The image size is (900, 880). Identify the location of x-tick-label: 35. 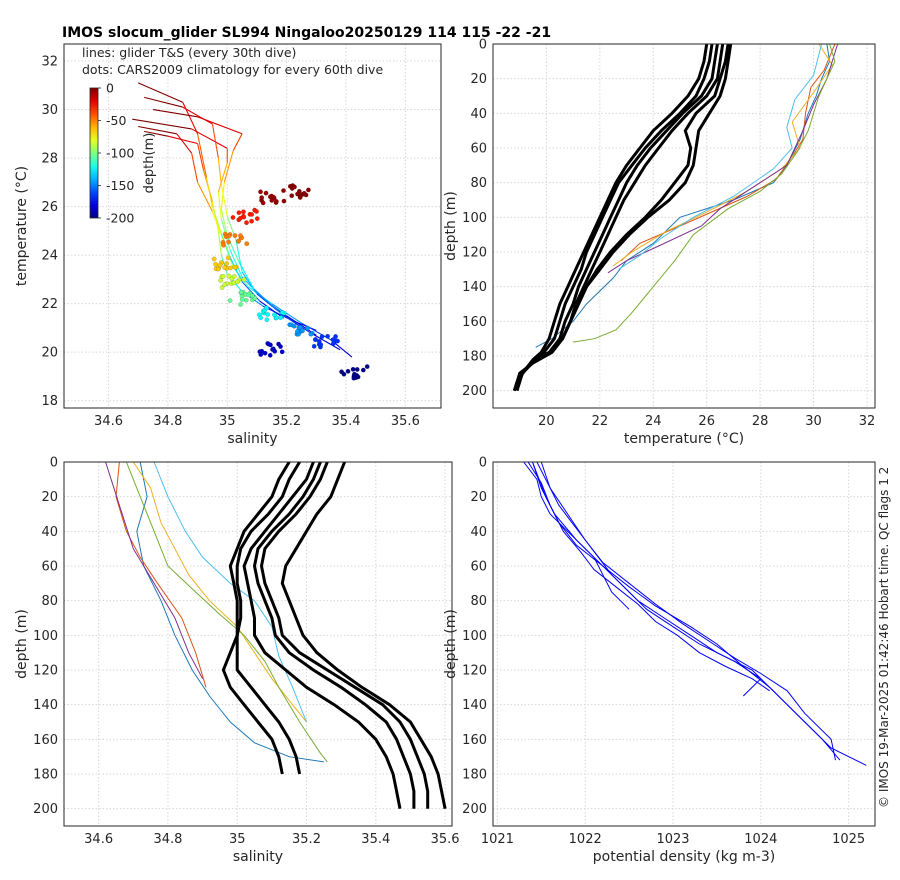
(237, 839).